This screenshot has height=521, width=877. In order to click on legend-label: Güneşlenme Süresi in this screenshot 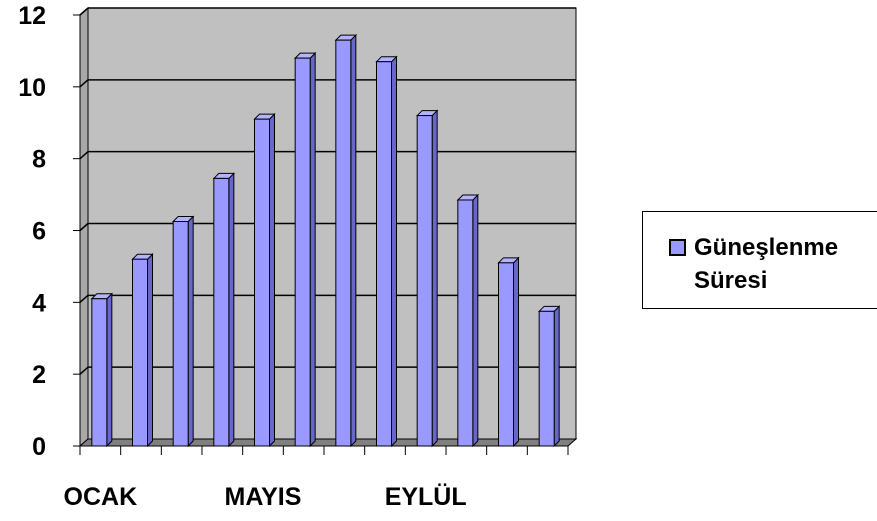, I will do `click(785, 264)`.